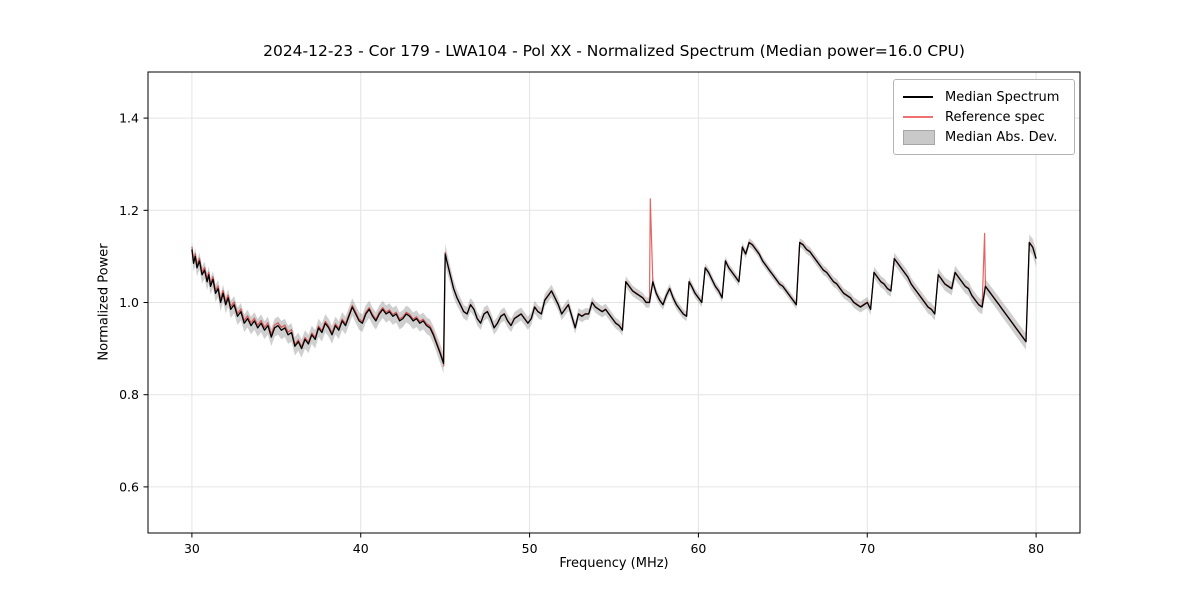  What do you see at coordinates (867, 548) in the screenshot?
I see `x-tick-label: 70` at bounding box center [867, 548].